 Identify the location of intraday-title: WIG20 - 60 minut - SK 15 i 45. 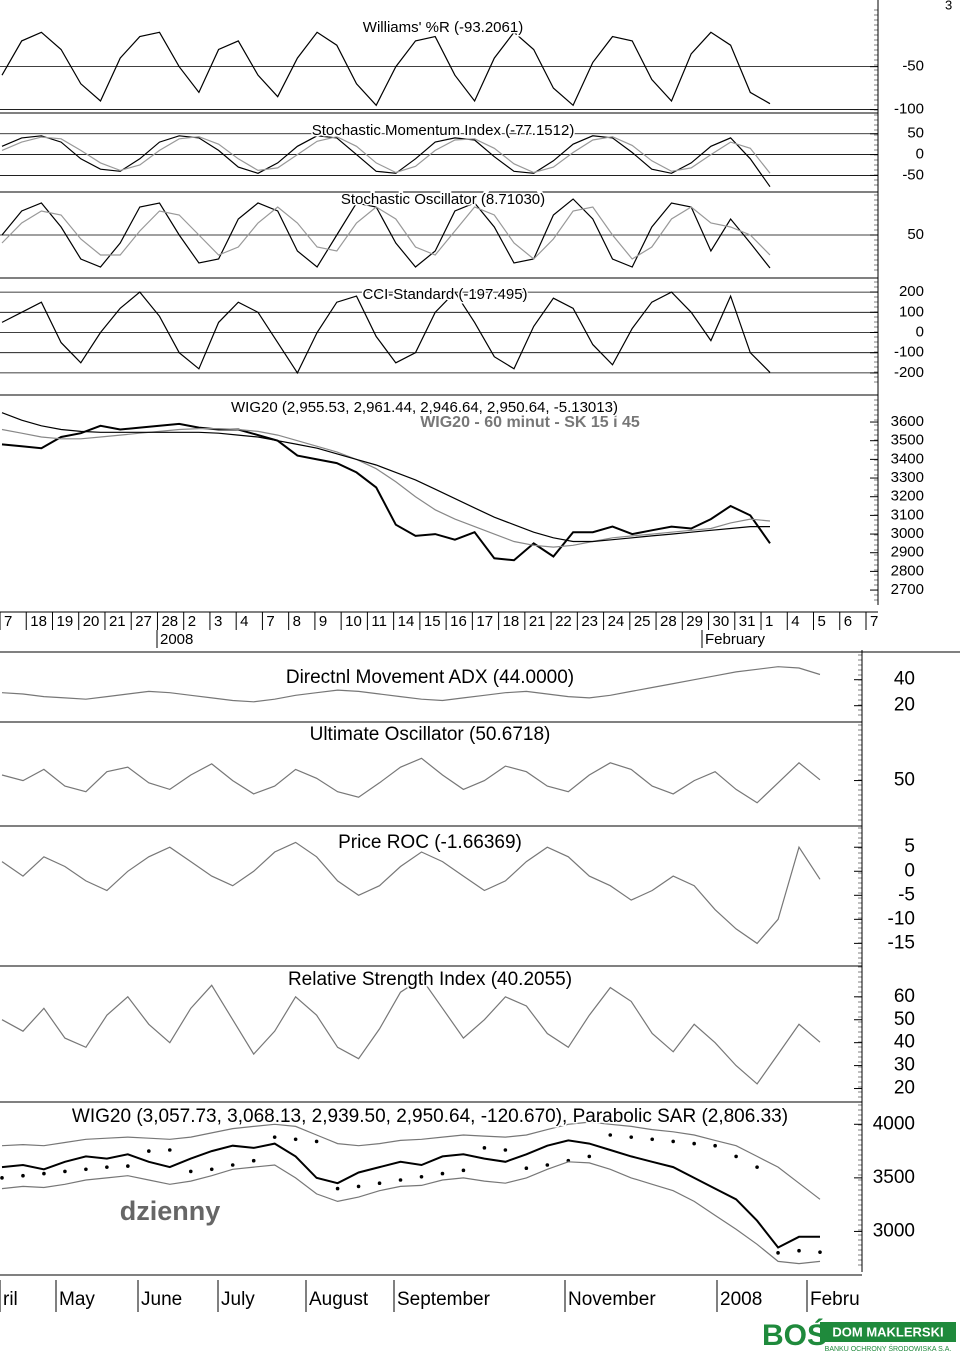
(530, 422).